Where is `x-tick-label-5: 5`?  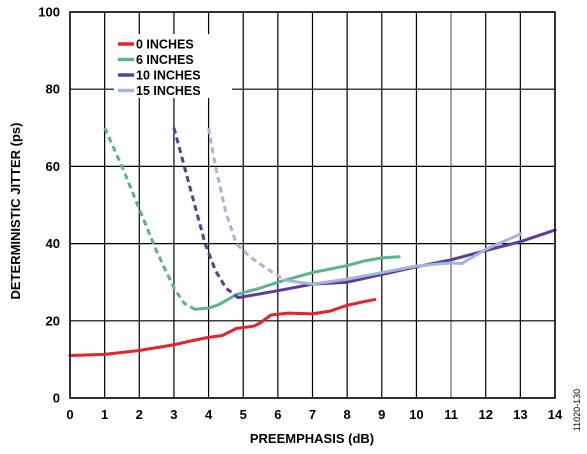 x-tick-label-5: 5 is located at coordinates (243, 414).